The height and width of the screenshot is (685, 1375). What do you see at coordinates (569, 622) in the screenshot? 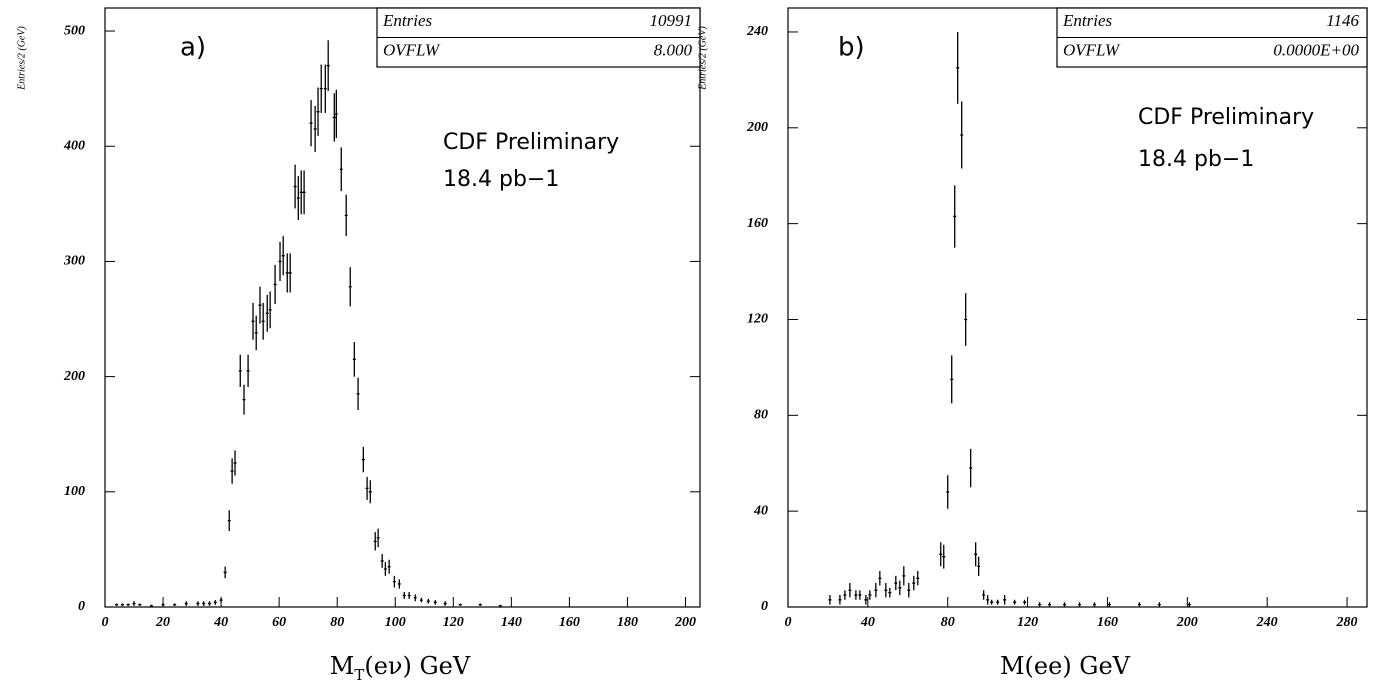
I see `x-tick-label: 160` at bounding box center [569, 622].